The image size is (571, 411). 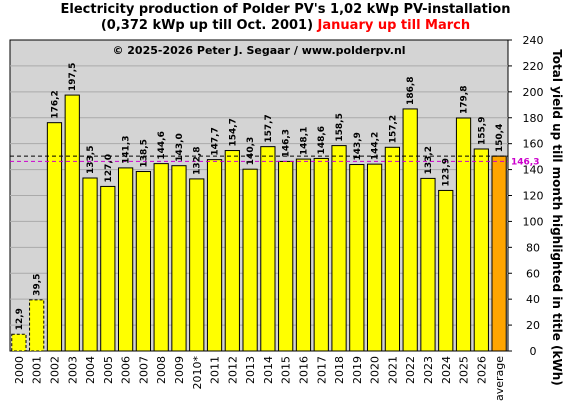 I want to click on bar-value-label: 132,8, so click(x=198, y=160).